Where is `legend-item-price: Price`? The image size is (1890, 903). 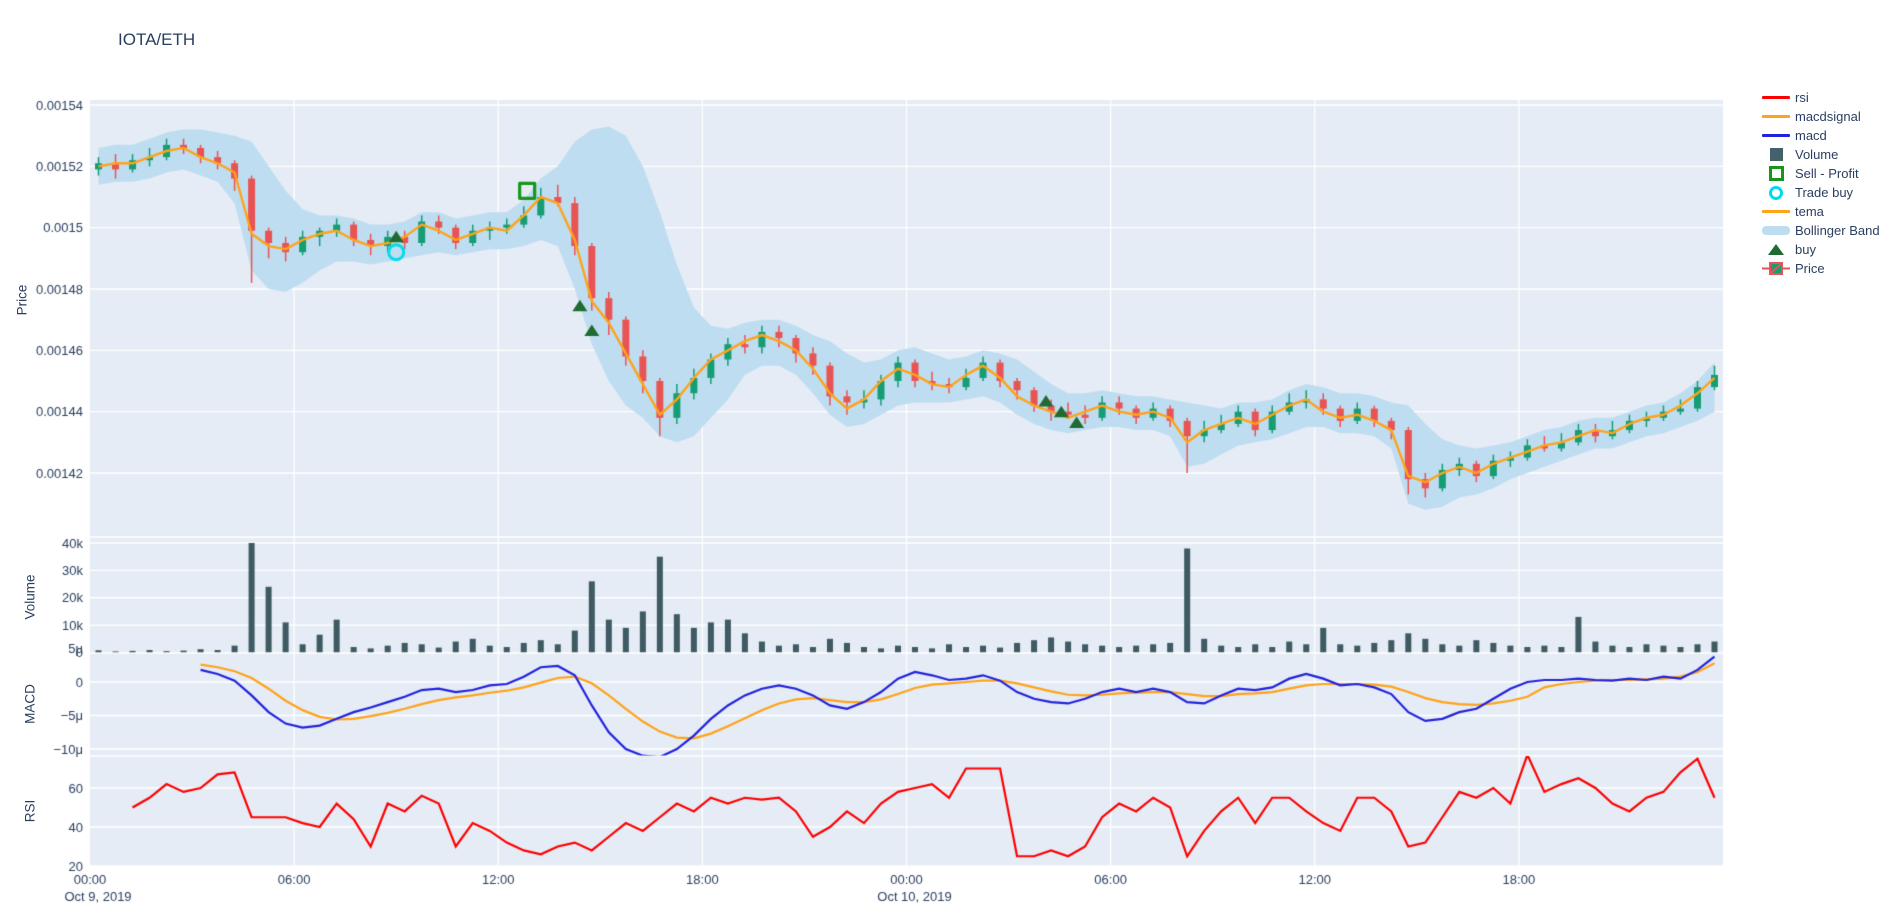 legend-item-price: Price is located at coordinates (1818, 268).